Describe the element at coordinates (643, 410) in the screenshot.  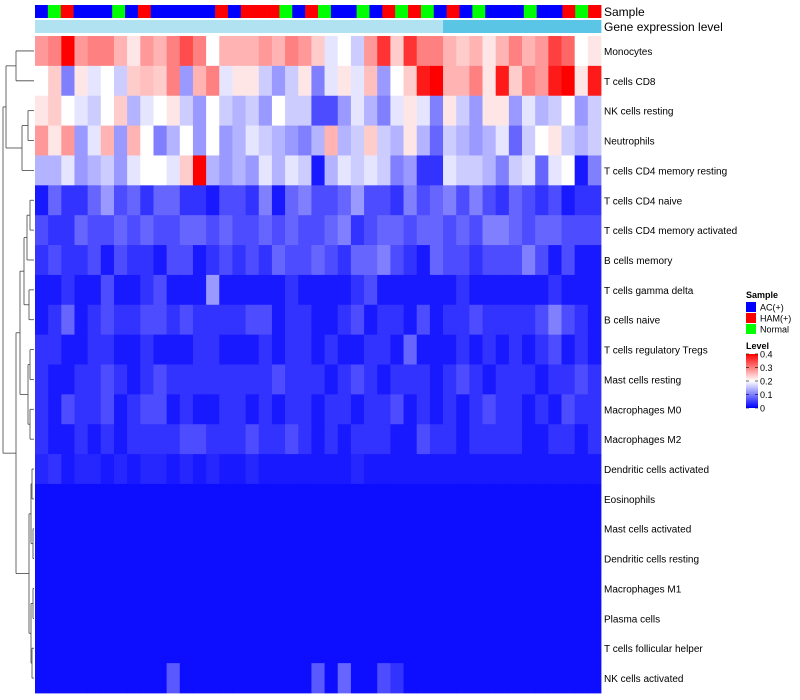
I see `row-label: Macrophages M0` at that location.